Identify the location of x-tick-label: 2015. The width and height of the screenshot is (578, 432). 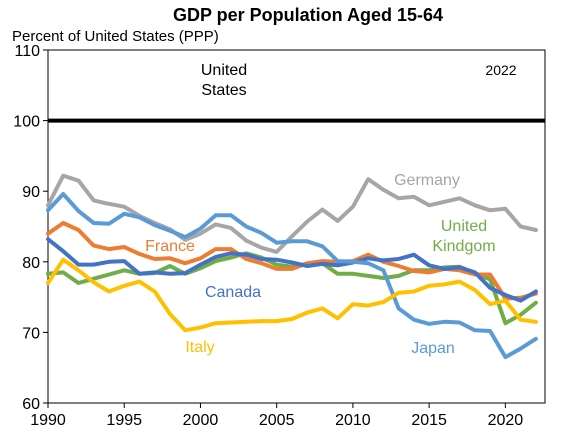
(429, 420).